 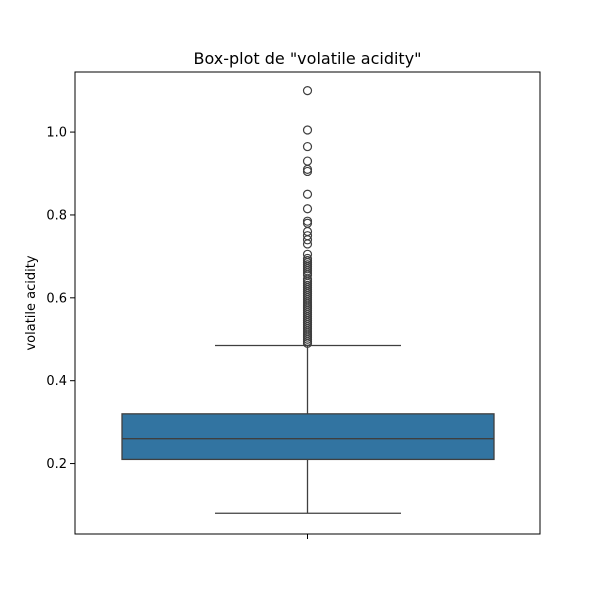 What do you see at coordinates (56, 298) in the screenshot?
I see `y-tick-label: 0.6` at bounding box center [56, 298].